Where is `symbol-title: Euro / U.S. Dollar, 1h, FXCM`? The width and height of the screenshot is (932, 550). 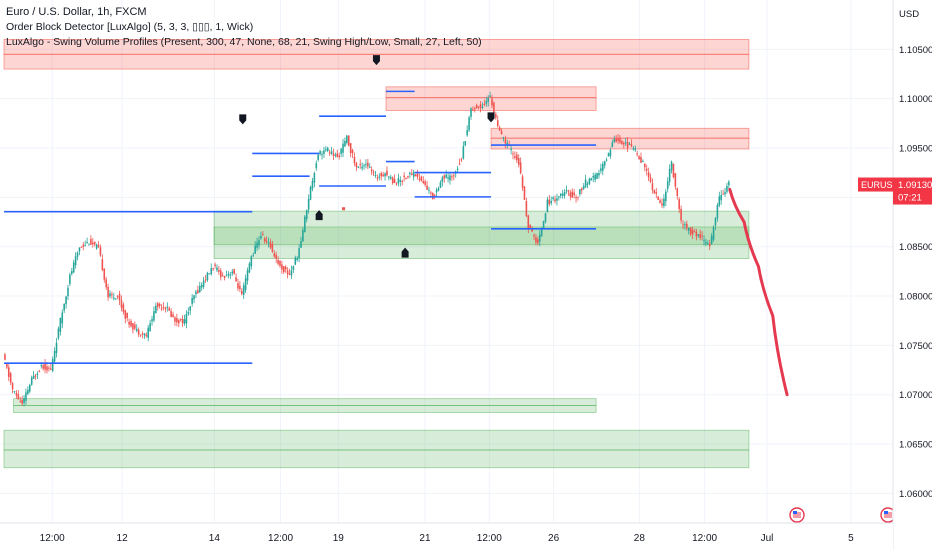 symbol-title: Euro / U.S. Dollar, 1h, FXCM is located at coordinates (76, 12).